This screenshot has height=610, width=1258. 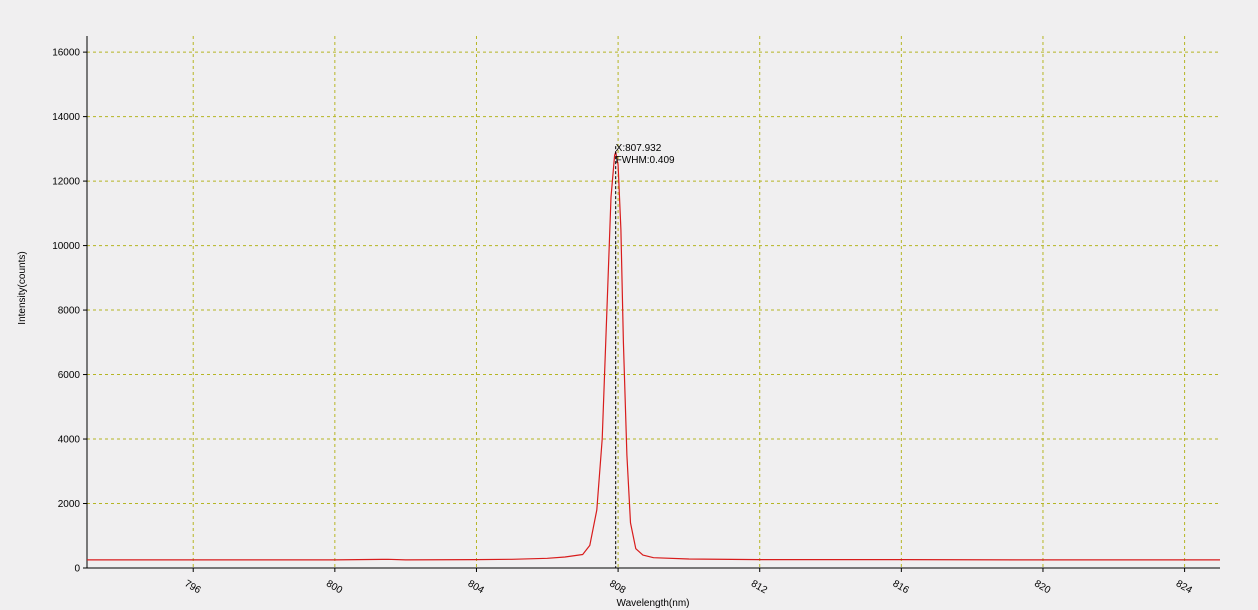 I want to click on y-tick-label: 0, so click(x=77, y=569).